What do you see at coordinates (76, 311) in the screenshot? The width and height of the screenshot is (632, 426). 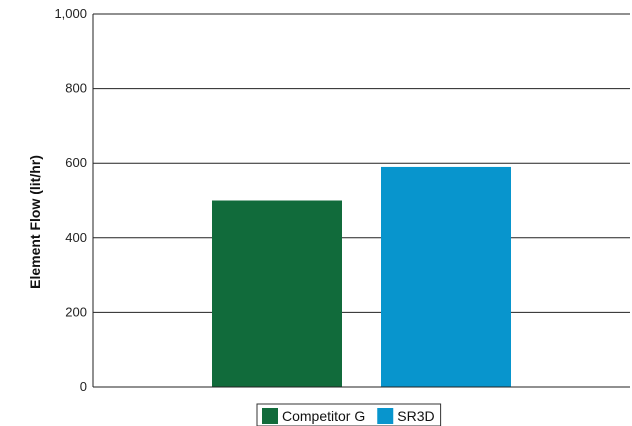 I see `y-tick-label: 200` at bounding box center [76, 311].